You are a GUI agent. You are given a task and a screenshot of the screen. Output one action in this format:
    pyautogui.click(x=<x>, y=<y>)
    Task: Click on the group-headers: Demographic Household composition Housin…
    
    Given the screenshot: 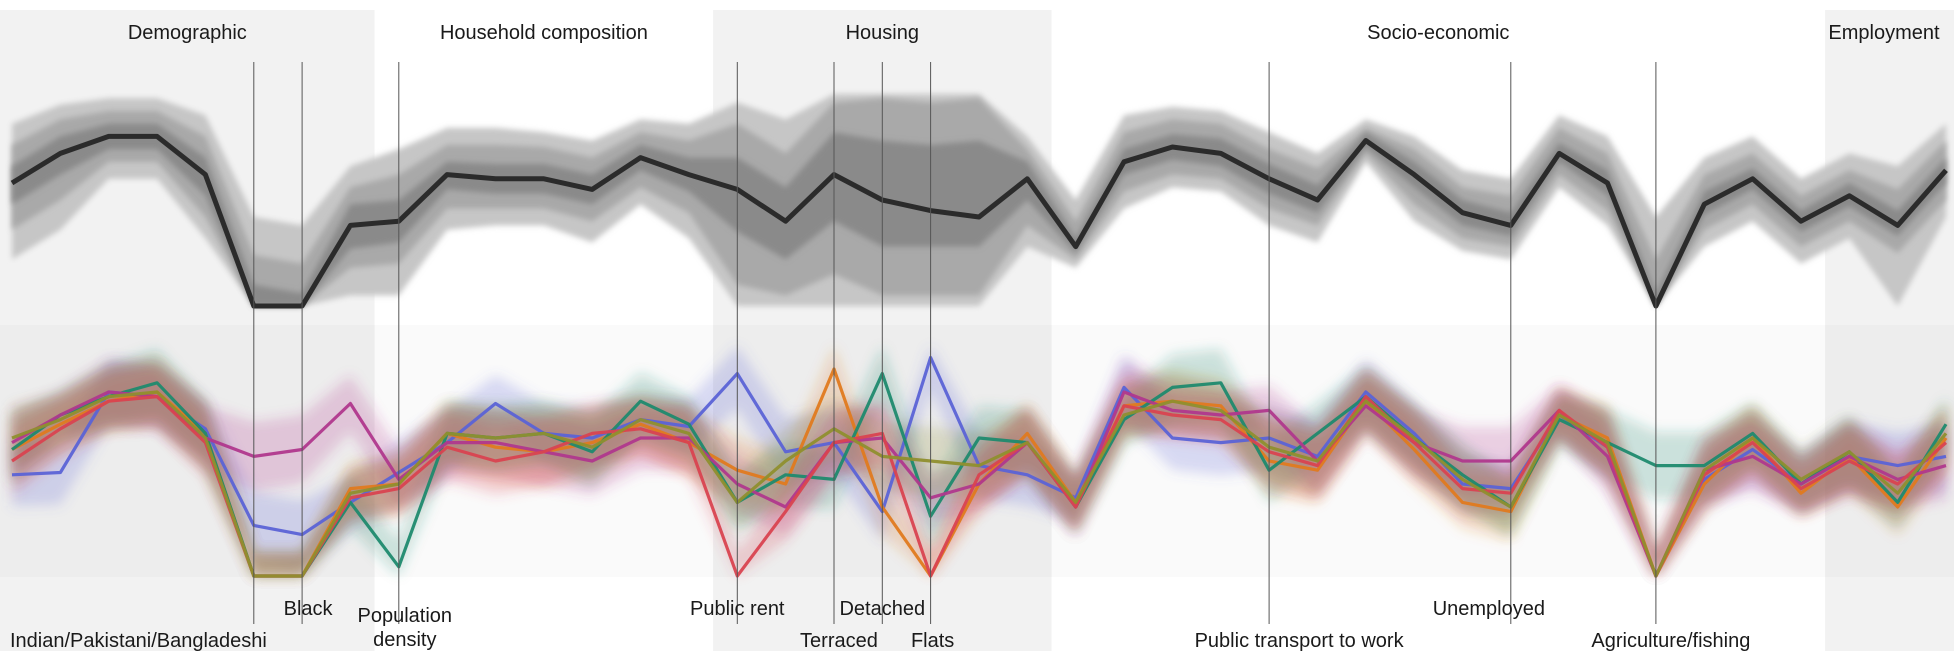 What is the action you would take?
    pyautogui.click(x=1034, y=33)
    